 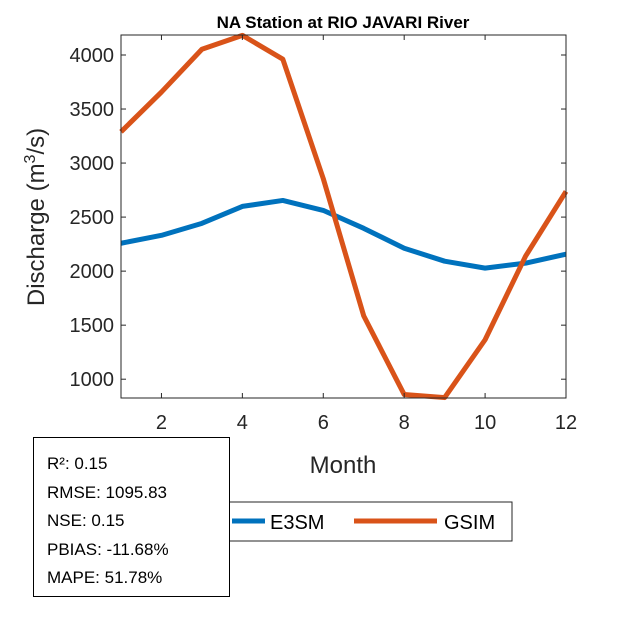 I want to click on stat-rmse: RMSE: 1095.83, so click(x=107, y=492).